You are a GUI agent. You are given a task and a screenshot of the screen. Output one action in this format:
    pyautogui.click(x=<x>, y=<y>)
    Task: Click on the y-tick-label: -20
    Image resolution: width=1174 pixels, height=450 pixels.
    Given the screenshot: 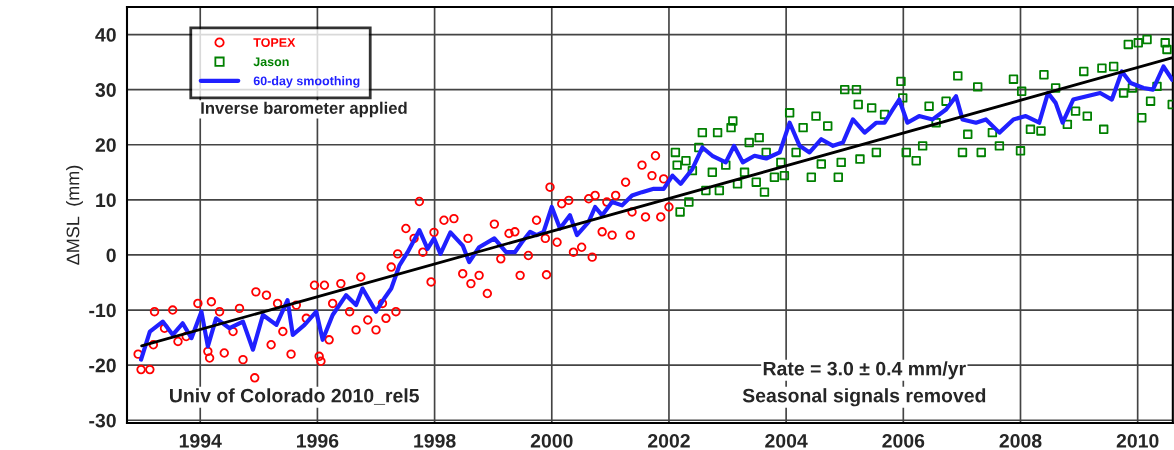 What is the action you would take?
    pyautogui.click(x=102, y=365)
    